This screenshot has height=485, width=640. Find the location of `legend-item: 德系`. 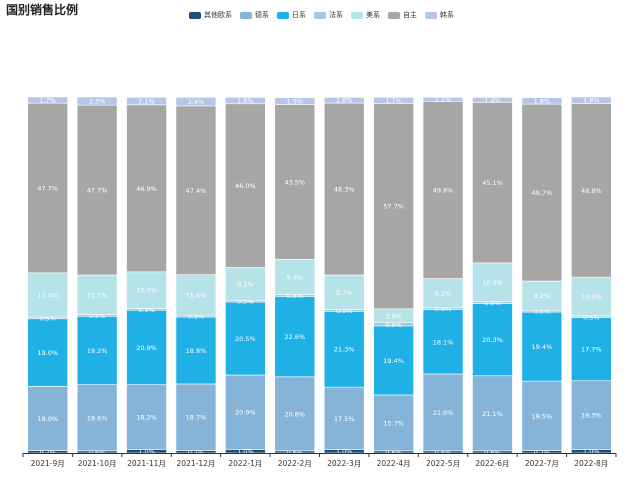

legend-item: 德系 is located at coordinates (254, 15).